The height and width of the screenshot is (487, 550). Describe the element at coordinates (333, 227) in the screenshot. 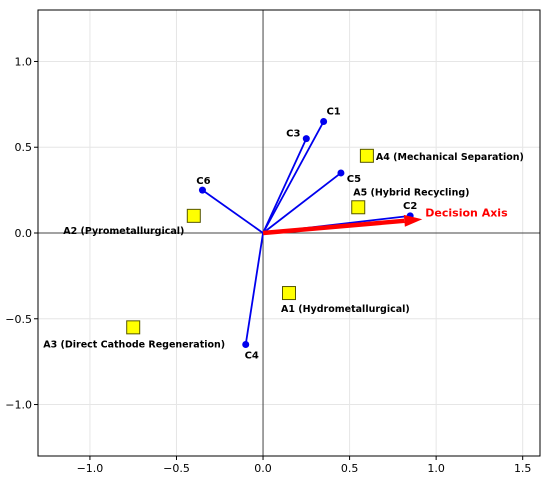

I see `decision-axis-shaft` at that location.